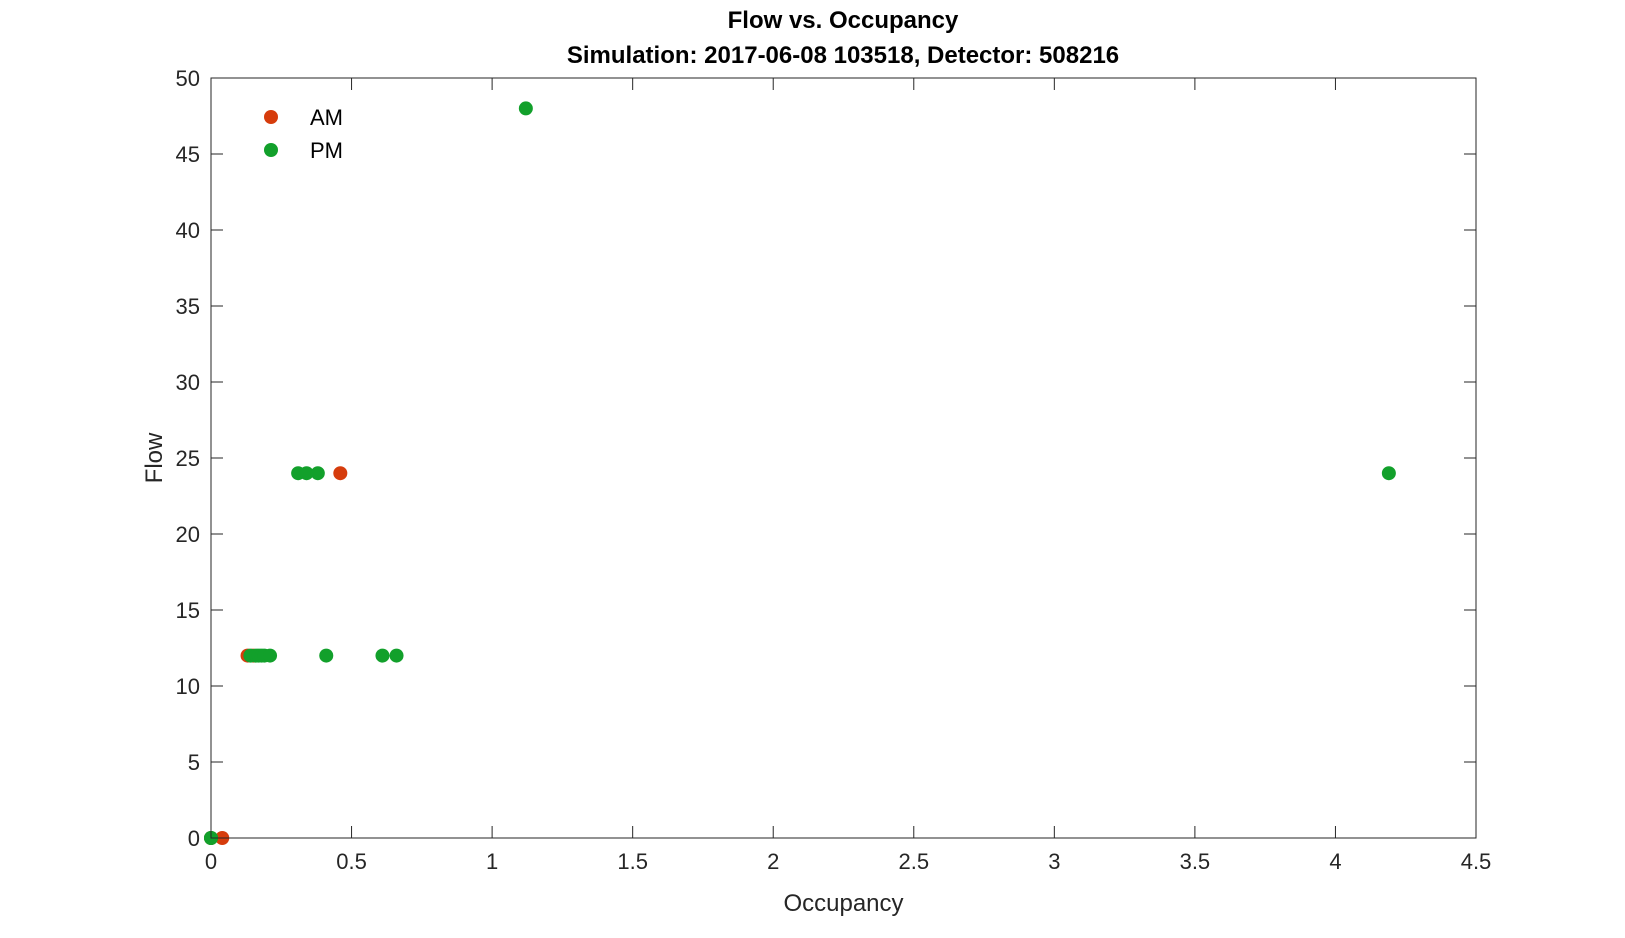 The image size is (1625, 938). What do you see at coordinates (188, 382) in the screenshot?
I see `y-tick-label: 30` at bounding box center [188, 382].